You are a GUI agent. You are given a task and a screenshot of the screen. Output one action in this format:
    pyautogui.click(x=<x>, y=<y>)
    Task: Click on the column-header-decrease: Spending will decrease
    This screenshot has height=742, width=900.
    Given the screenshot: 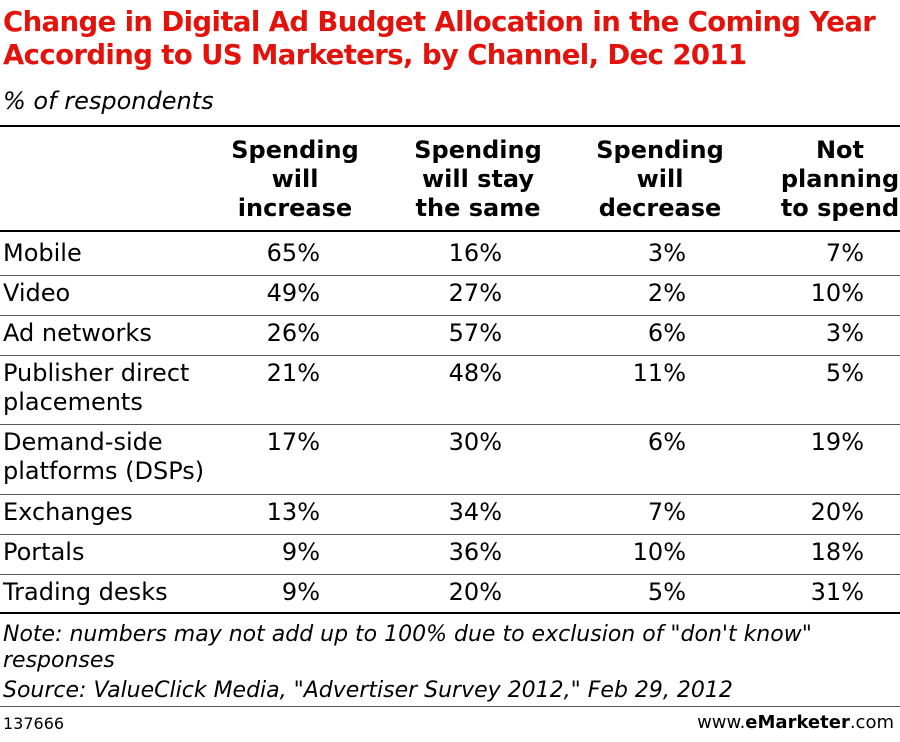 What is the action you would take?
    pyautogui.click(x=660, y=179)
    